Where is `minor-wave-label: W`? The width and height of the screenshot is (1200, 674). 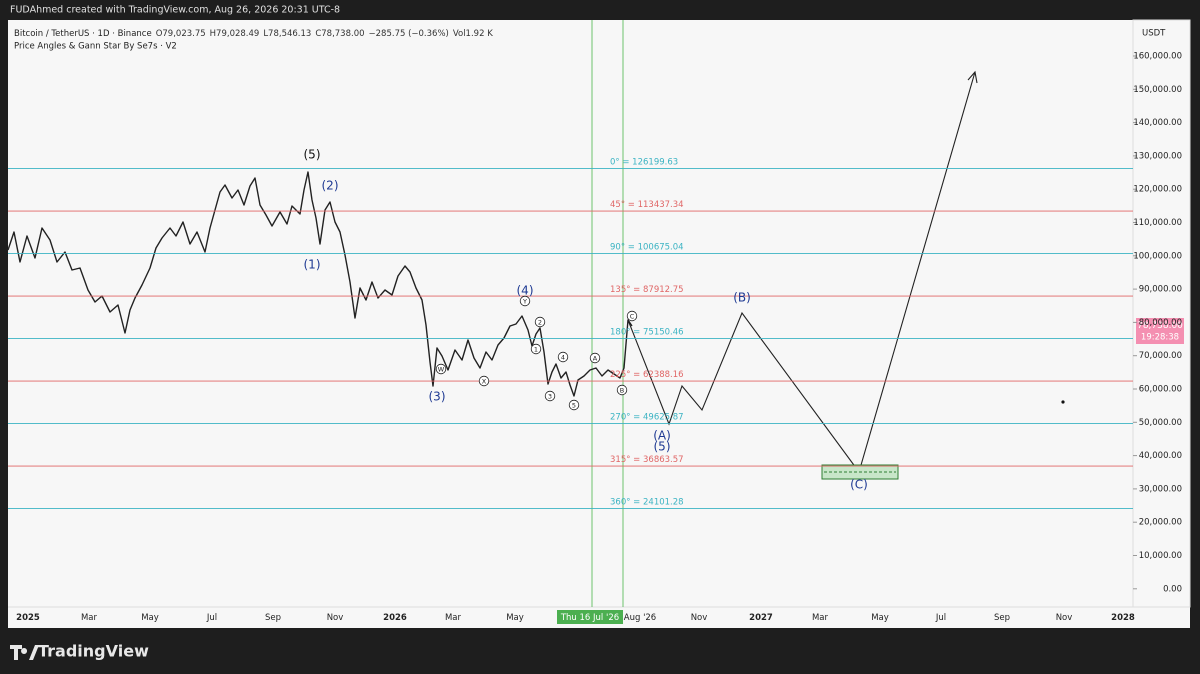 minor-wave-label: W is located at coordinates (441, 370).